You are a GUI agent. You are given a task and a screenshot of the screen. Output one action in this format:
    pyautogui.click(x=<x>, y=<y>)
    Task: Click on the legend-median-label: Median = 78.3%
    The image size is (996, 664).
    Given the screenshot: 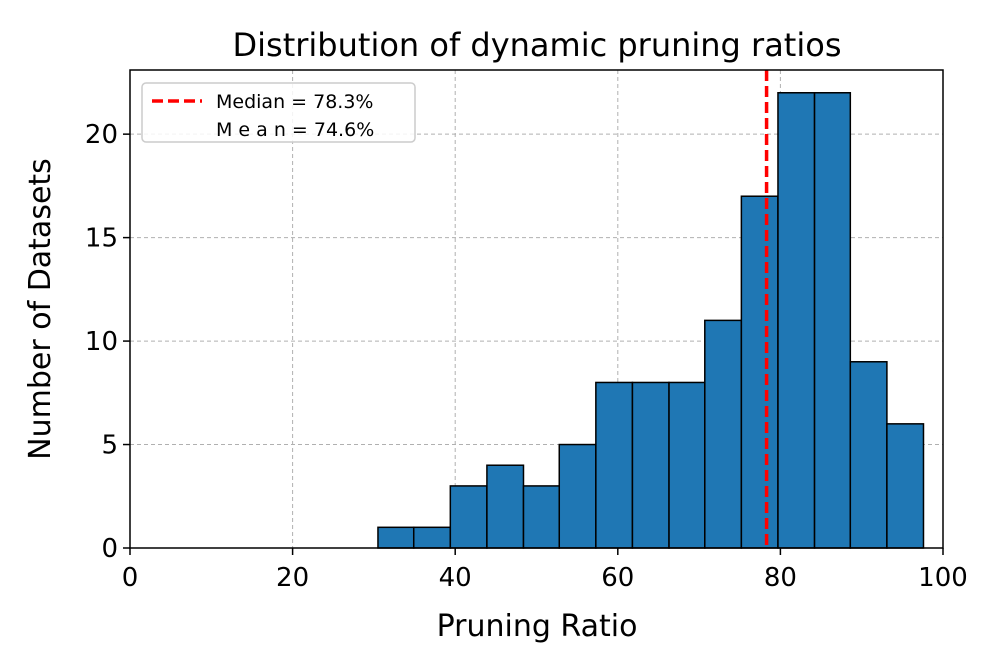 What is the action you would take?
    pyautogui.click(x=294, y=102)
    